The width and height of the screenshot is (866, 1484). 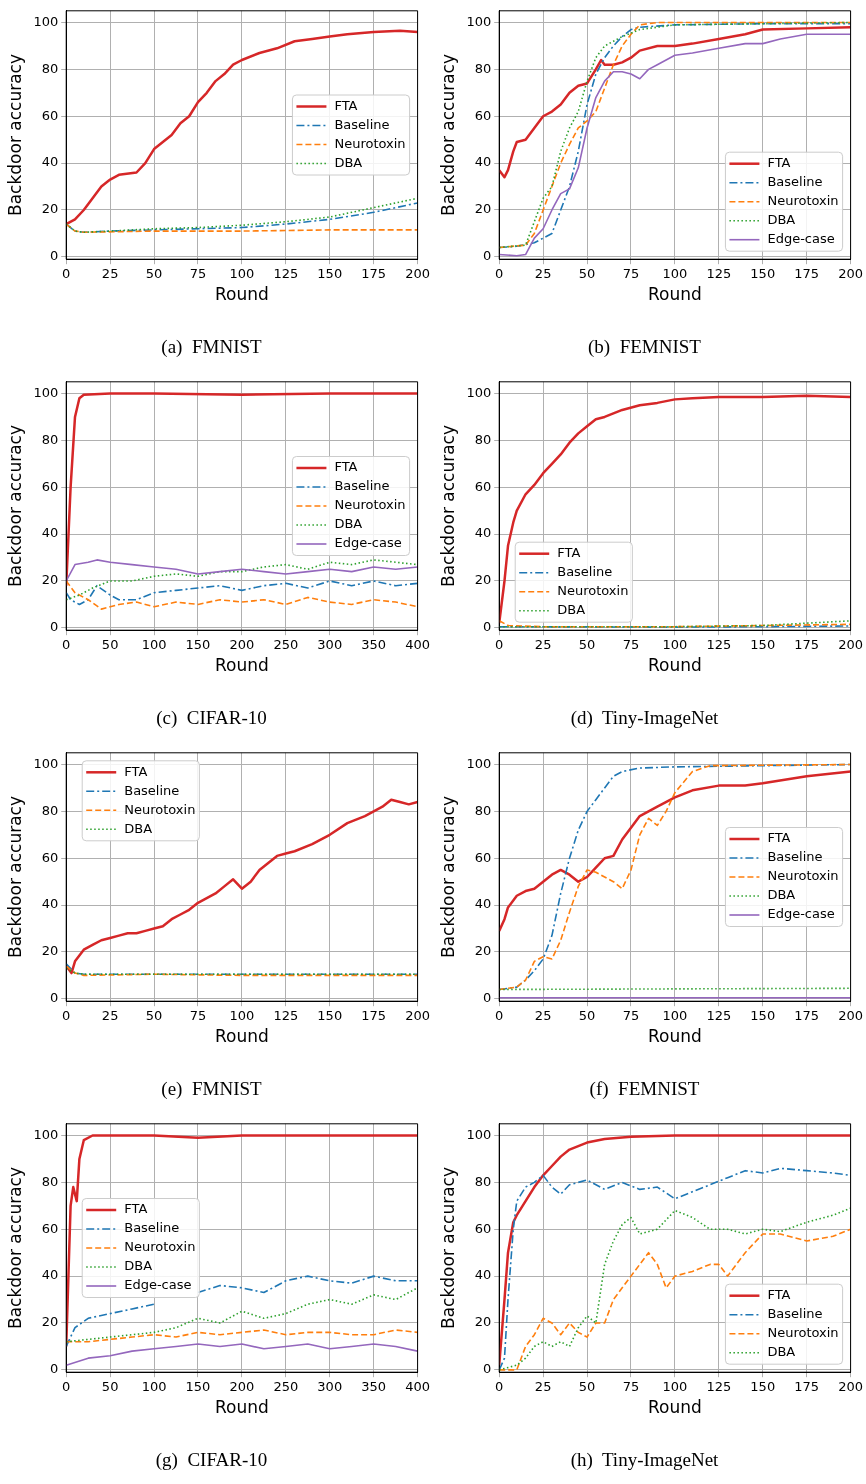 What do you see at coordinates (330, 645) in the screenshot?
I see `x-tick-label: 300` at bounding box center [330, 645].